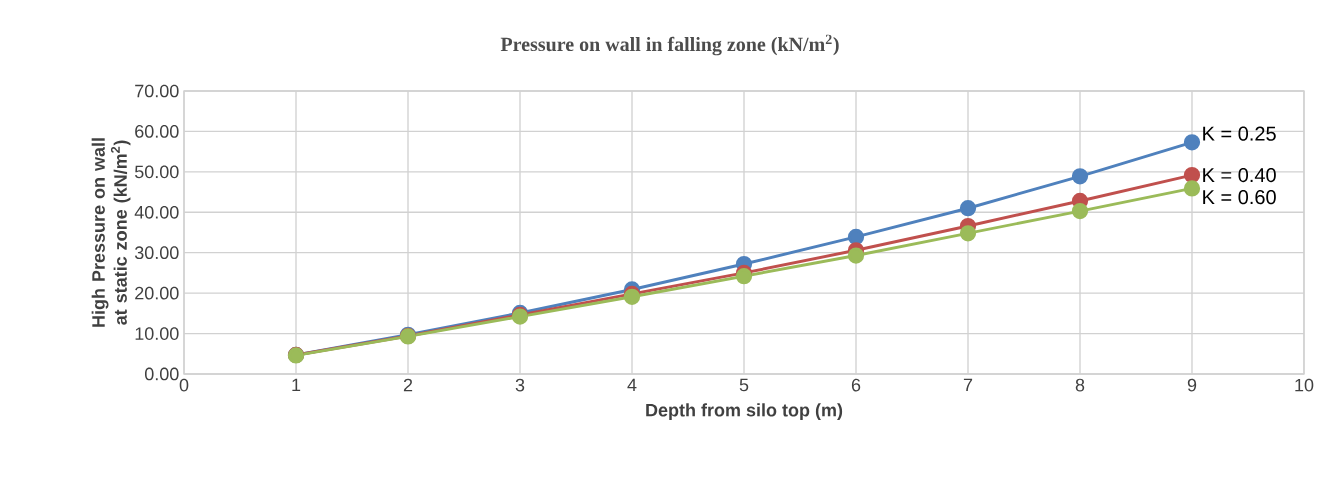 The height and width of the screenshot is (489, 1340). What do you see at coordinates (1192, 385) in the screenshot?
I see `x-tick-label: 9` at bounding box center [1192, 385].